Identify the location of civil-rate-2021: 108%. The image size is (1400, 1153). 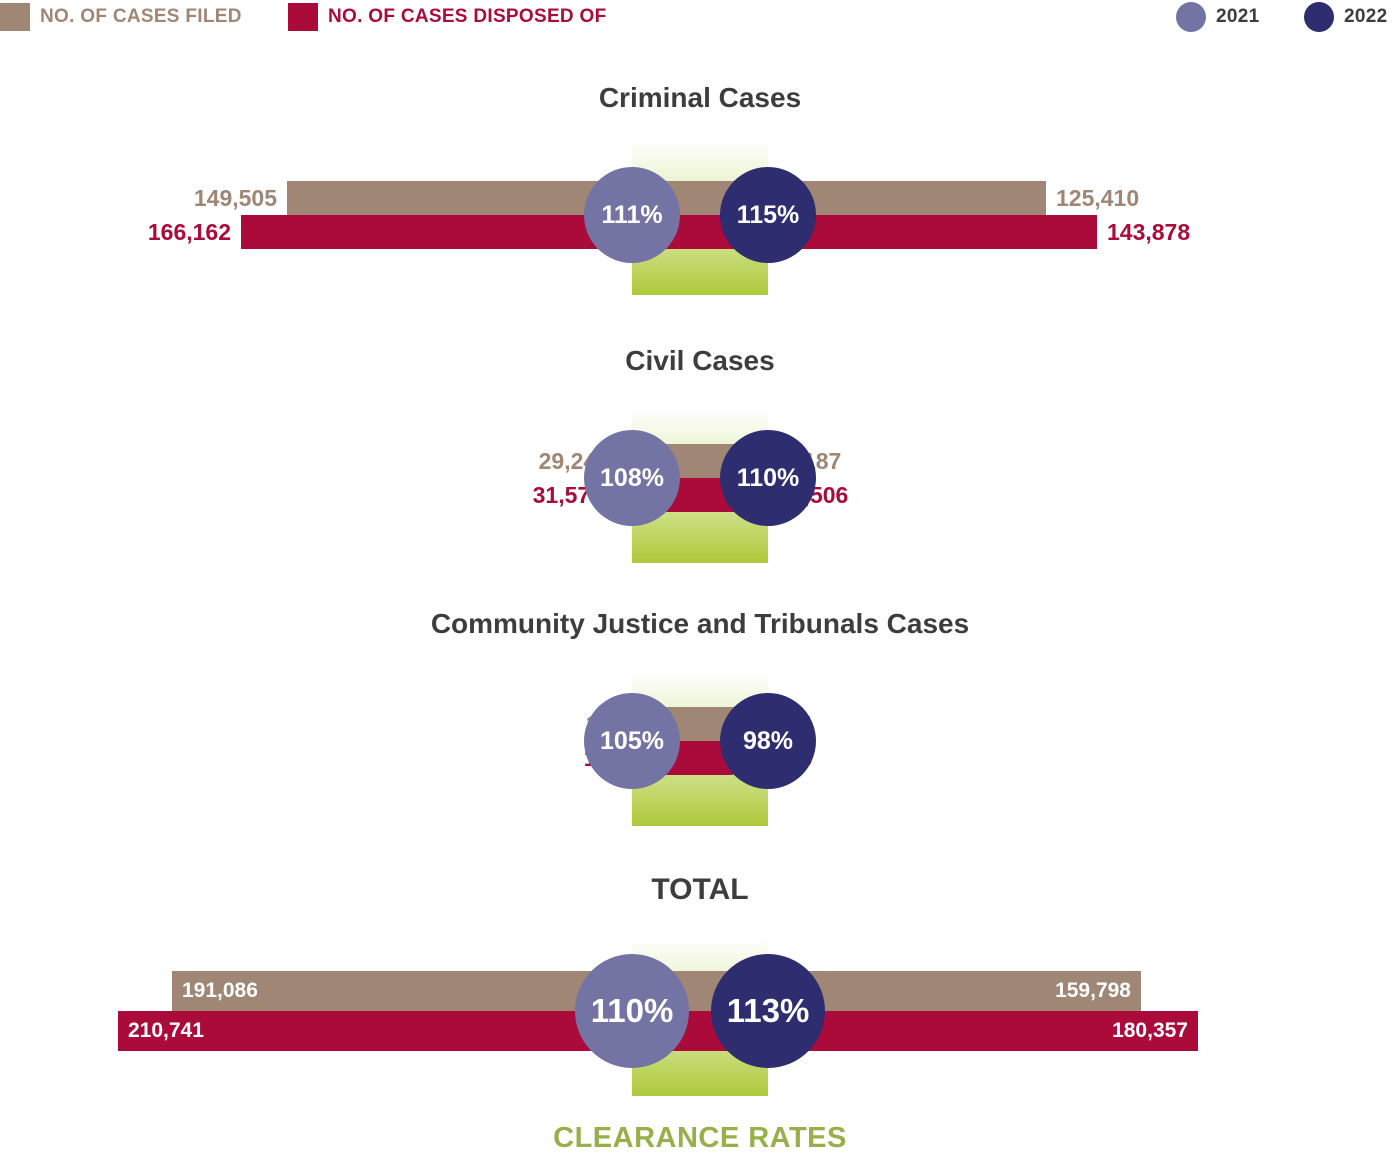
(632, 478).